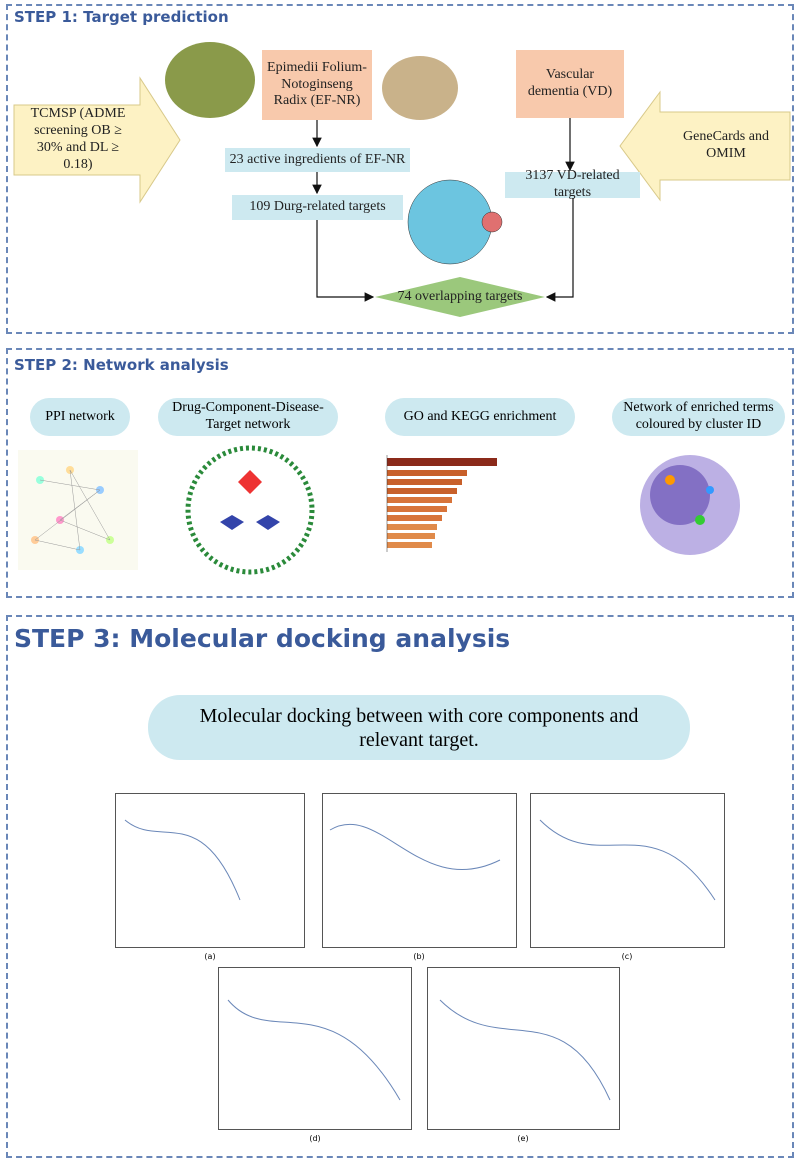  I want to click on panel-label: (c), so click(627, 956).